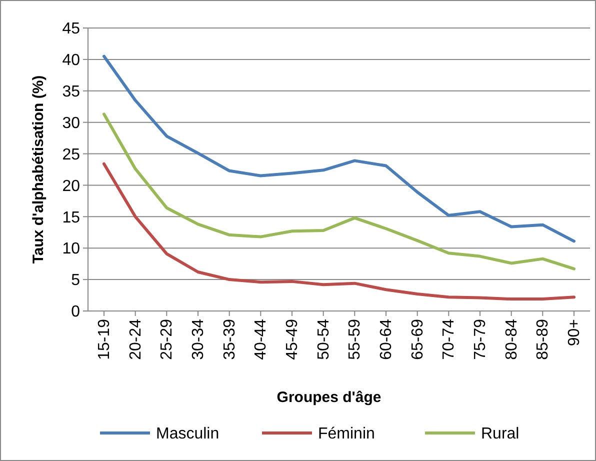 The height and width of the screenshot is (461, 596). I want to click on y-tick-label: 25, so click(71, 155).